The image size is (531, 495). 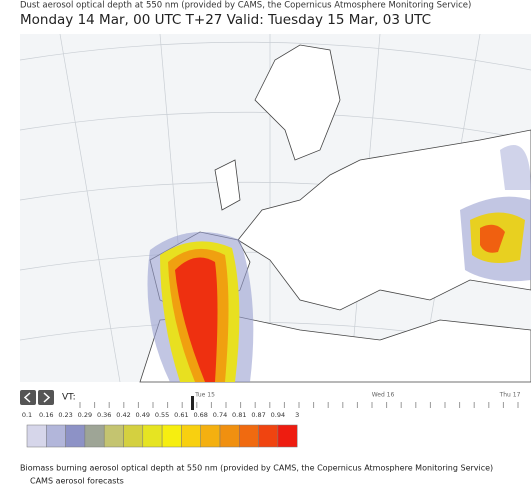 What do you see at coordinates (46, 397) in the screenshot?
I see `next-button` at bounding box center [46, 397].